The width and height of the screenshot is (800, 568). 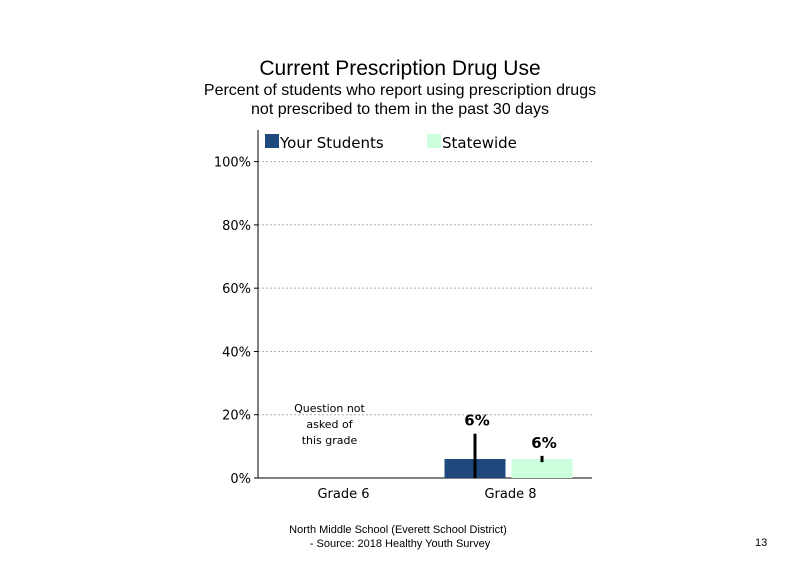 What do you see at coordinates (232, 163) in the screenshot?
I see `y-tick-label: 100%` at bounding box center [232, 163].